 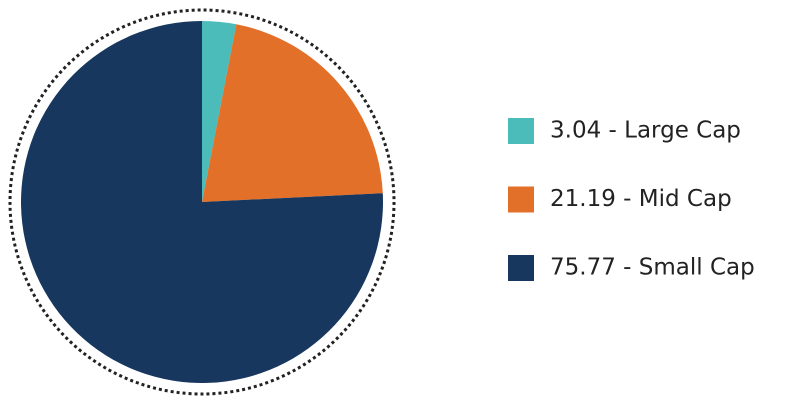 I want to click on legend-label: 75.77 - Small Cap, so click(x=652, y=268).